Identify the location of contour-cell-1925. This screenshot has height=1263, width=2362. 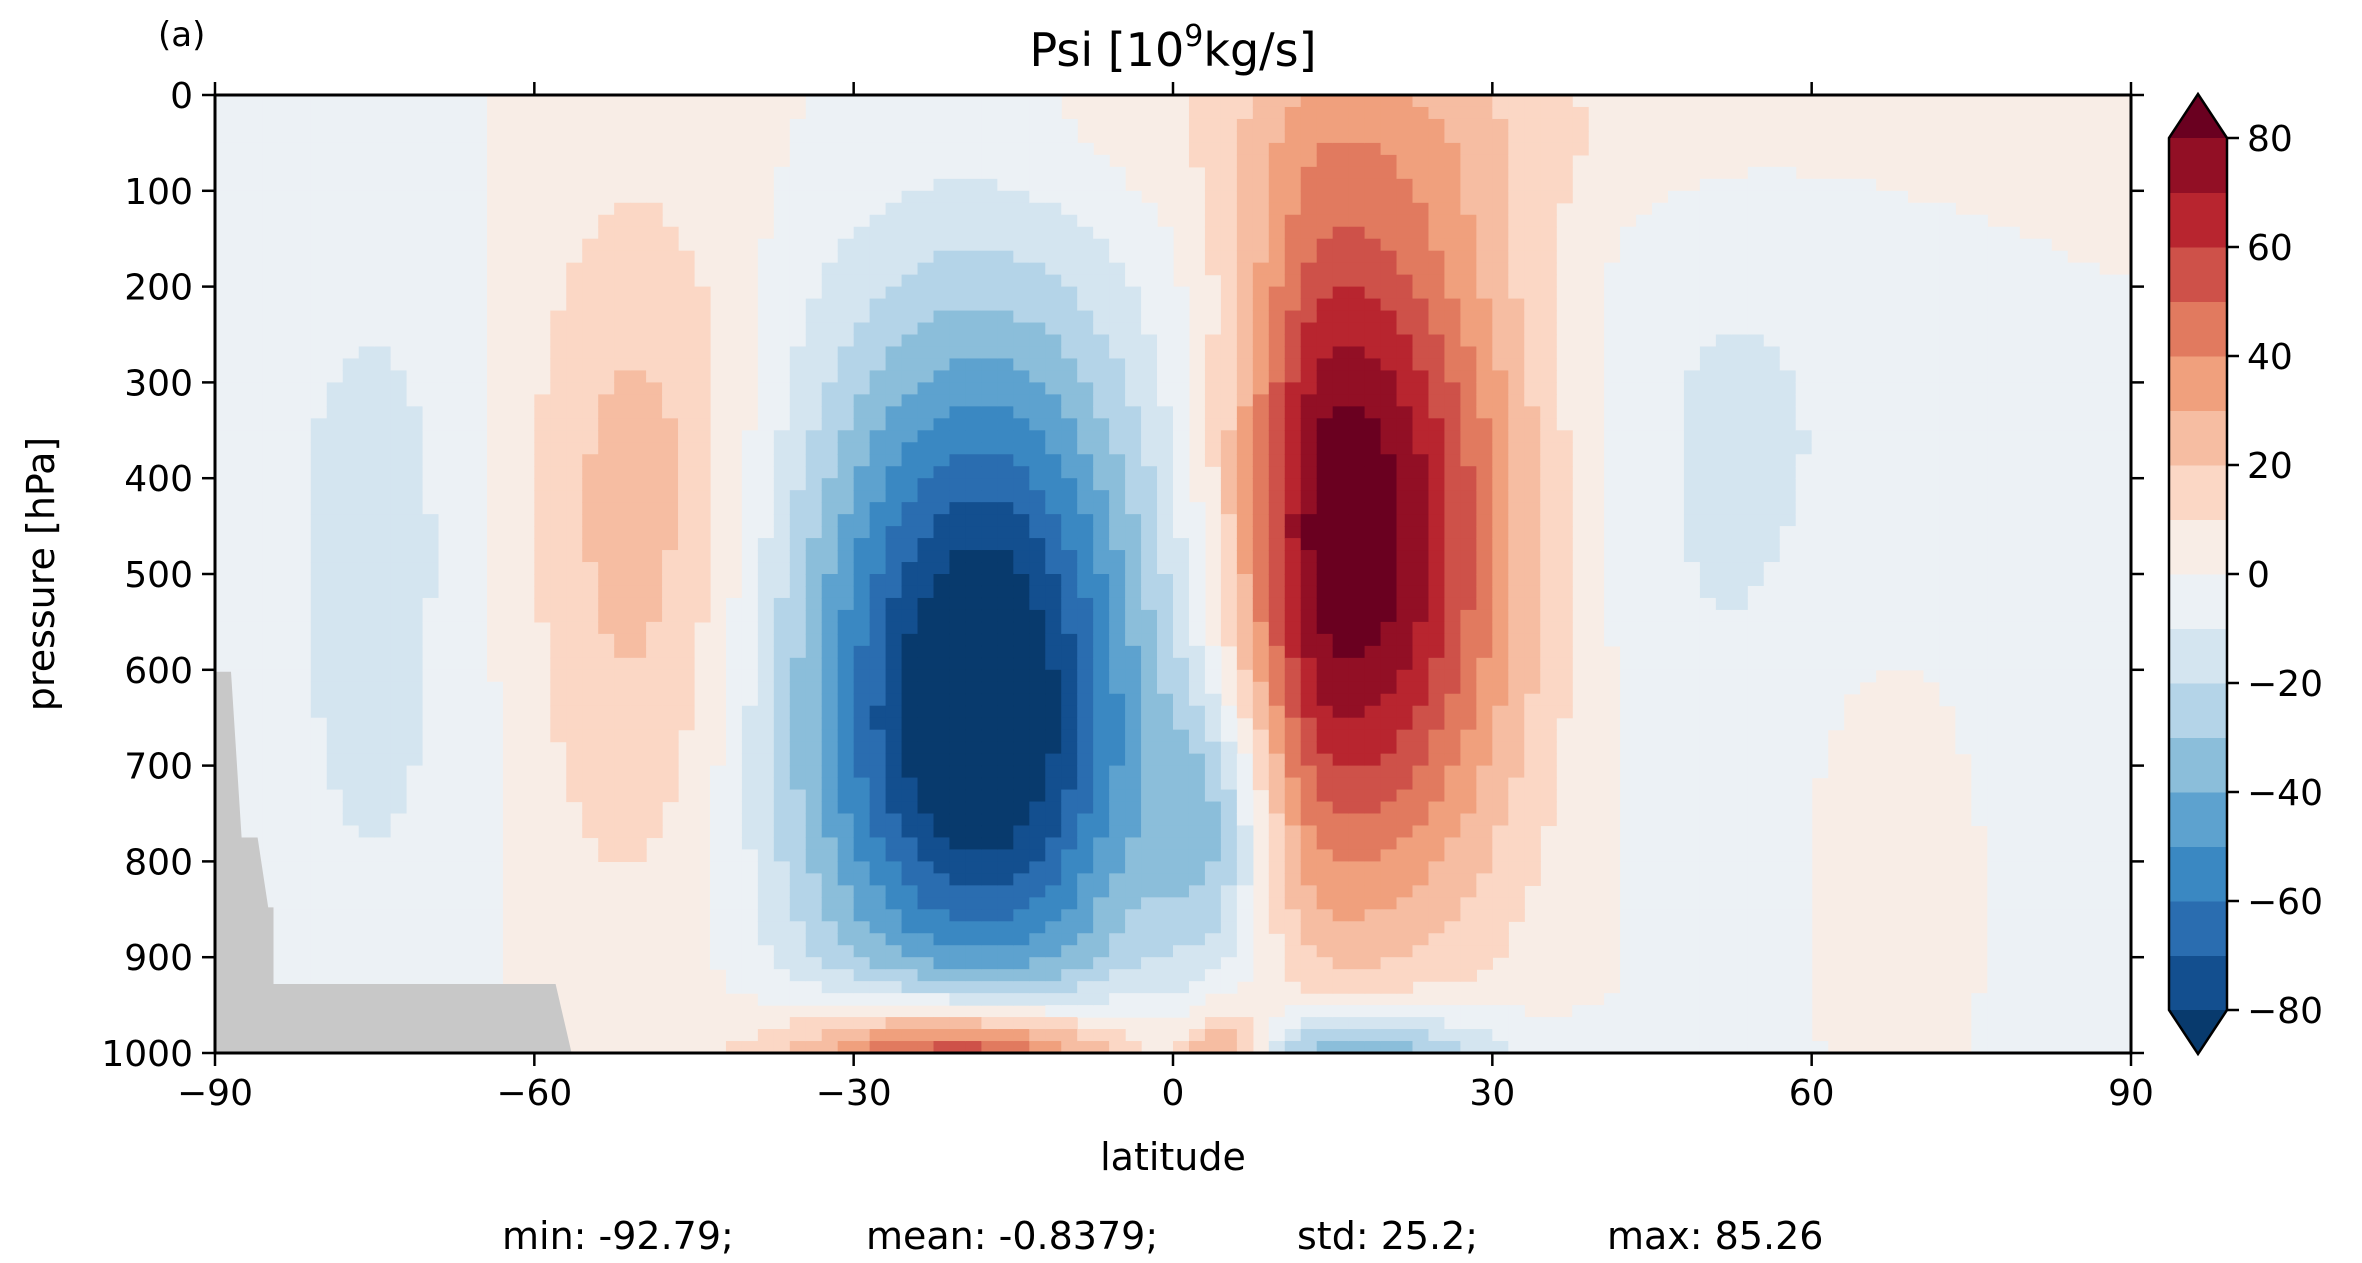
(734, 963).